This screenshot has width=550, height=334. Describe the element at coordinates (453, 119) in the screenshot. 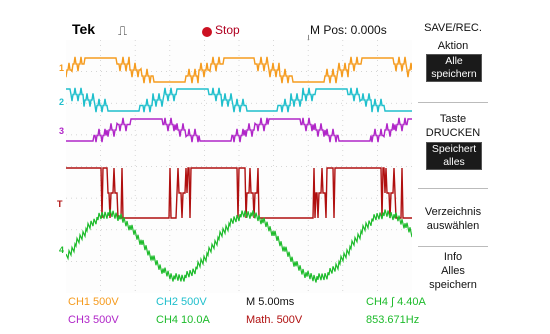

I see `taste-line1: Taste` at that location.